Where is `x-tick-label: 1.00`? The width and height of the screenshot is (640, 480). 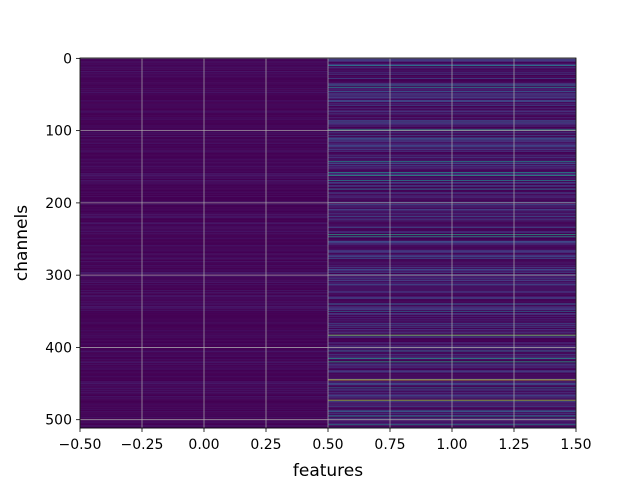 x-tick-label: 1.00 is located at coordinates (451, 445).